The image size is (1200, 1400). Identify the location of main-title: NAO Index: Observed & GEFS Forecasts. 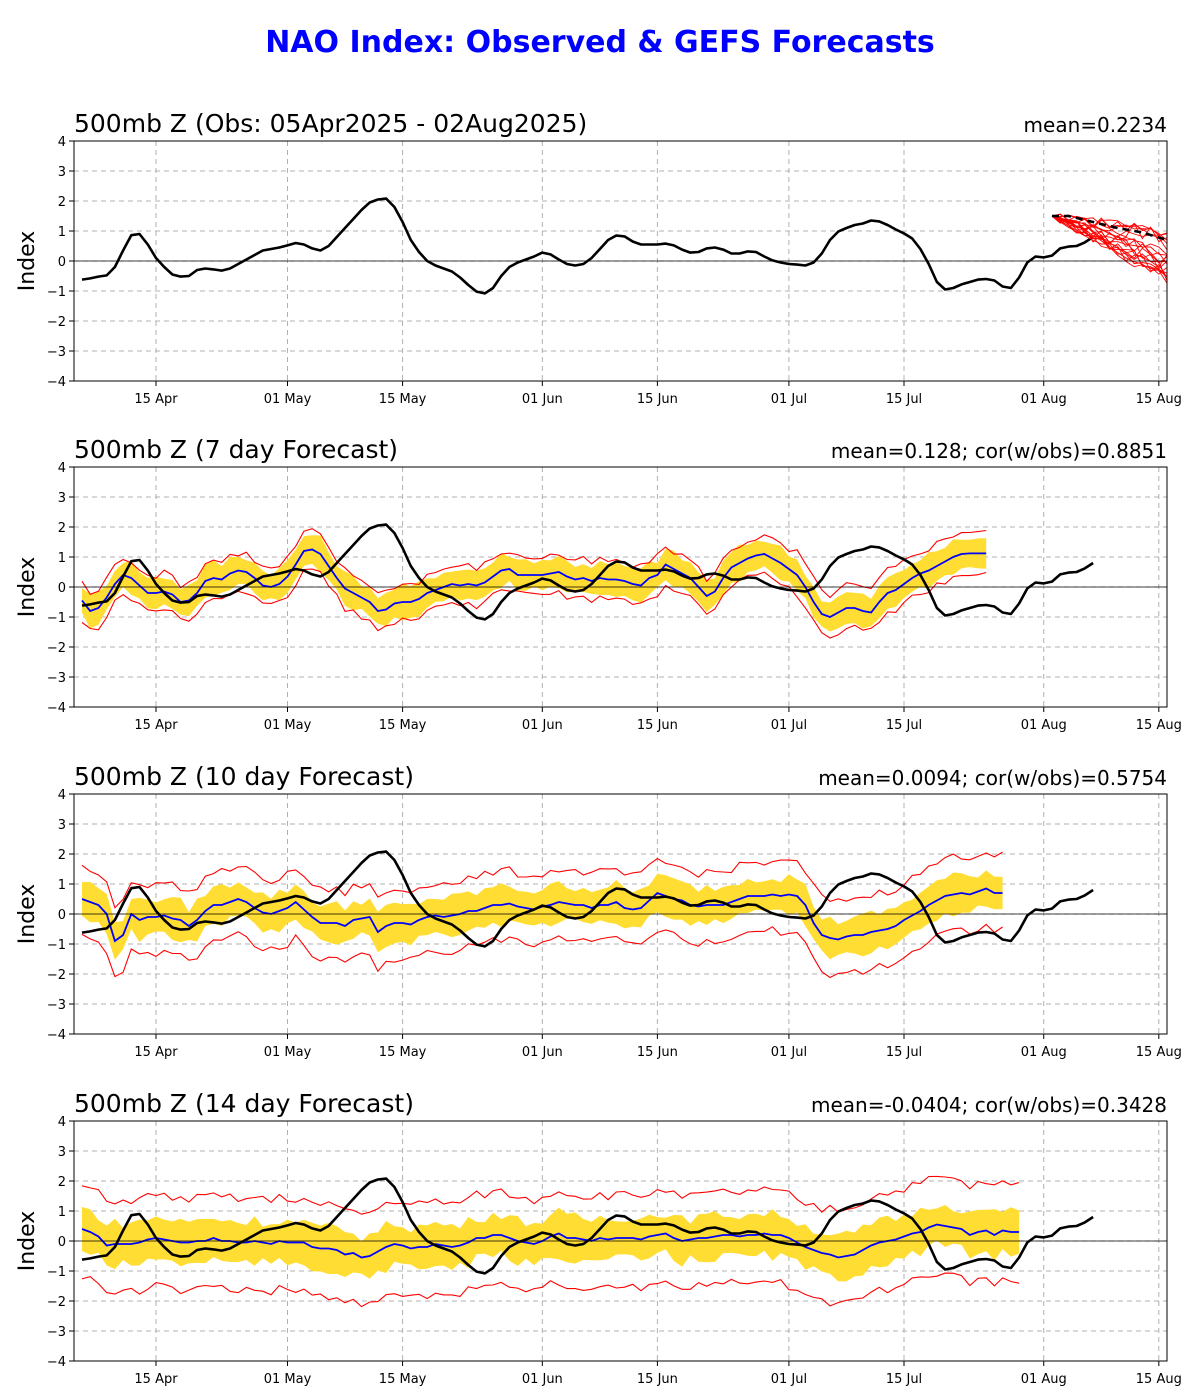
(600, 42).